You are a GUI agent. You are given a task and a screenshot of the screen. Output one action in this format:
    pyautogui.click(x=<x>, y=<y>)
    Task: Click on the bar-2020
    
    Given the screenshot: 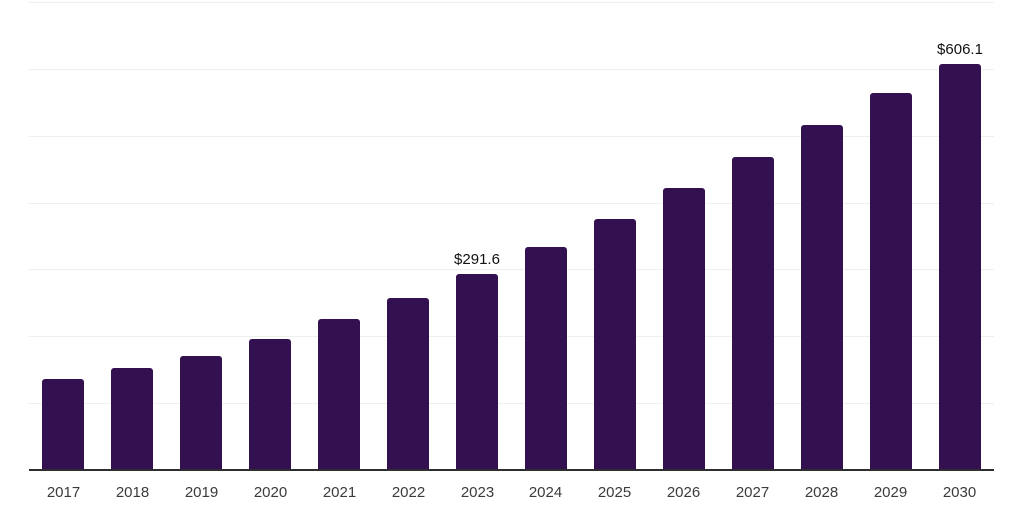 What is the action you would take?
    pyautogui.click(x=270, y=404)
    